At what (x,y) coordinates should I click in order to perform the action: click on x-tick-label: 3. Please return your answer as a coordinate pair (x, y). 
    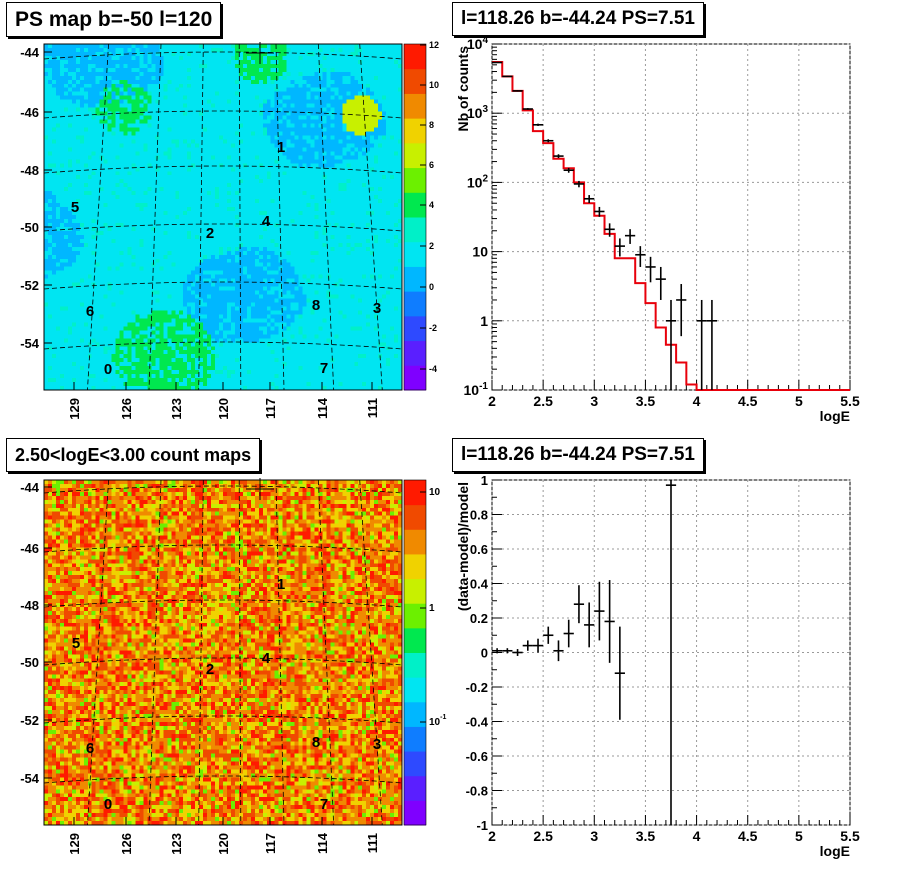
    Looking at the image, I should click on (594, 401).